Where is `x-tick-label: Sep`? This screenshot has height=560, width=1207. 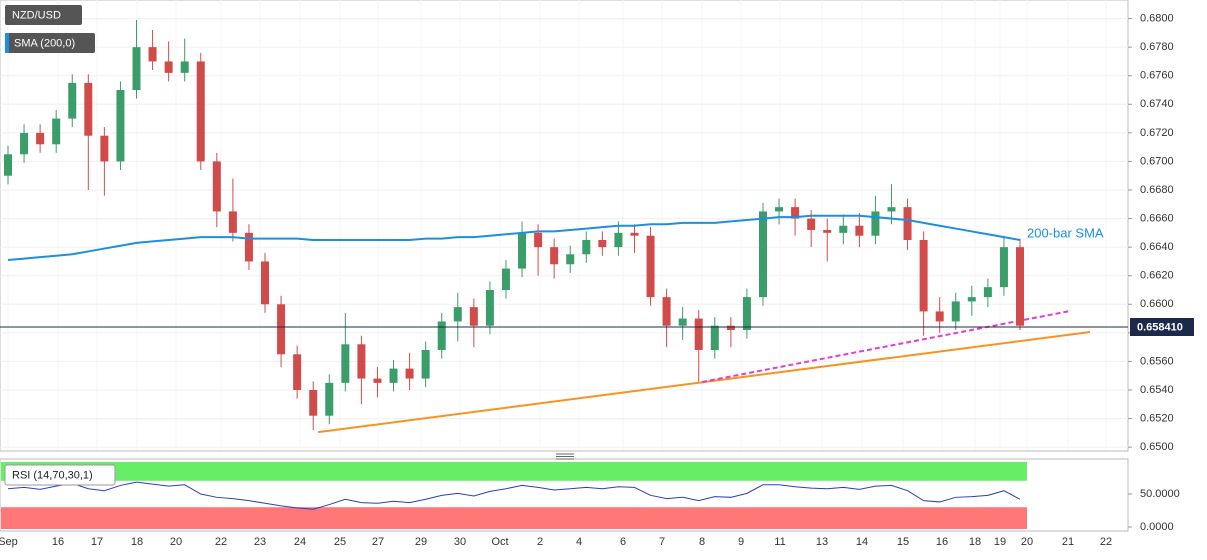
x-tick-label: Sep is located at coordinates (9, 542).